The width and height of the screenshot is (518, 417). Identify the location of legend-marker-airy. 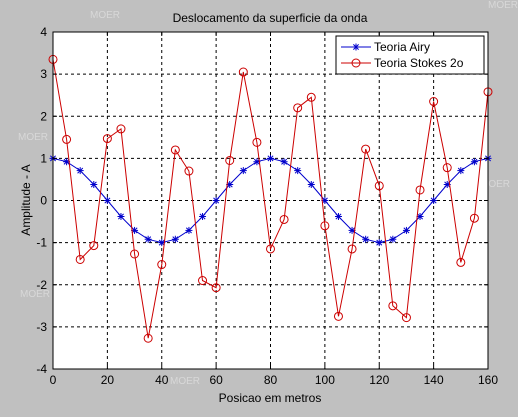
(356, 47).